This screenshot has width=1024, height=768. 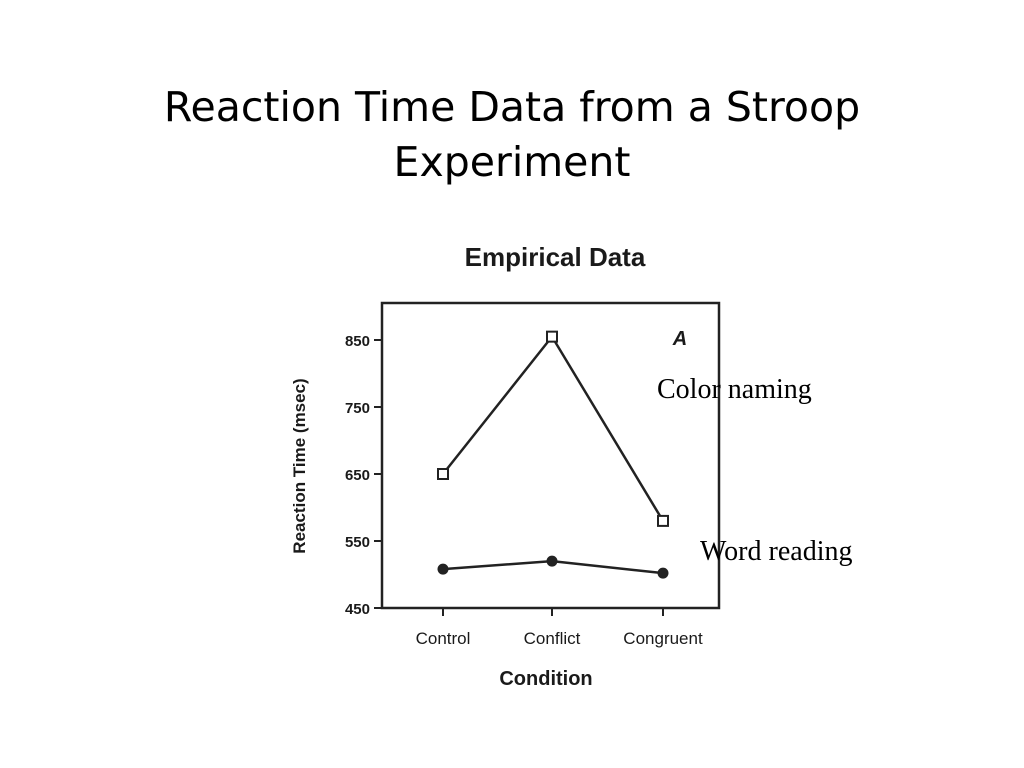 What do you see at coordinates (663, 638) in the screenshot?
I see `x-tick-label: Congruent` at bounding box center [663, 638].